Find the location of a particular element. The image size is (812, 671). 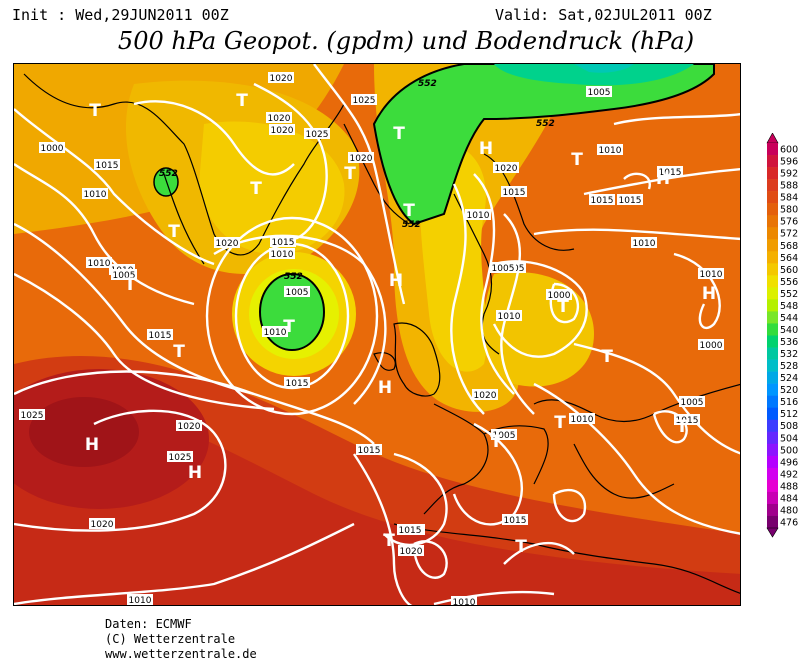

legend-label: 588 is located at coordinates (789, 186).